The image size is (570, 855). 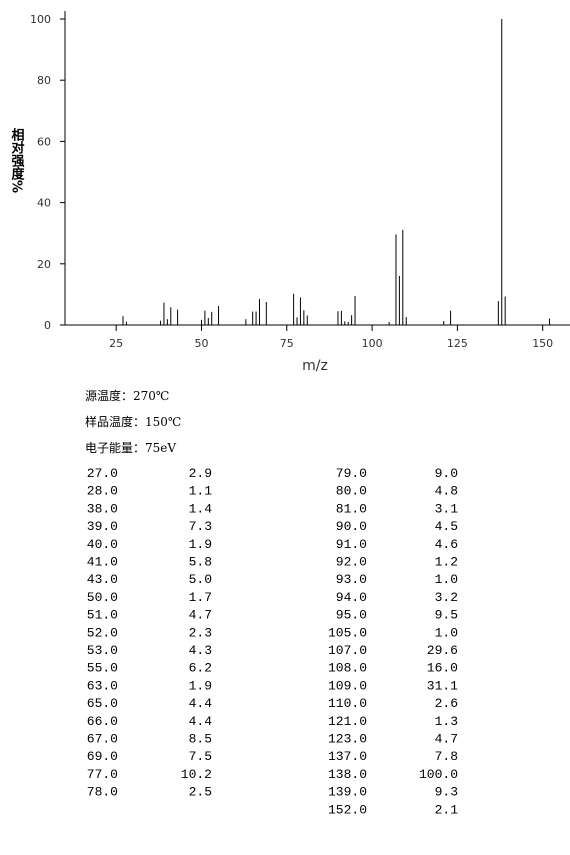 What do you see at coordinates (102, 756) in the screenshot?
I see `mz-cell: 69.0` at bounding box center [102, 756].